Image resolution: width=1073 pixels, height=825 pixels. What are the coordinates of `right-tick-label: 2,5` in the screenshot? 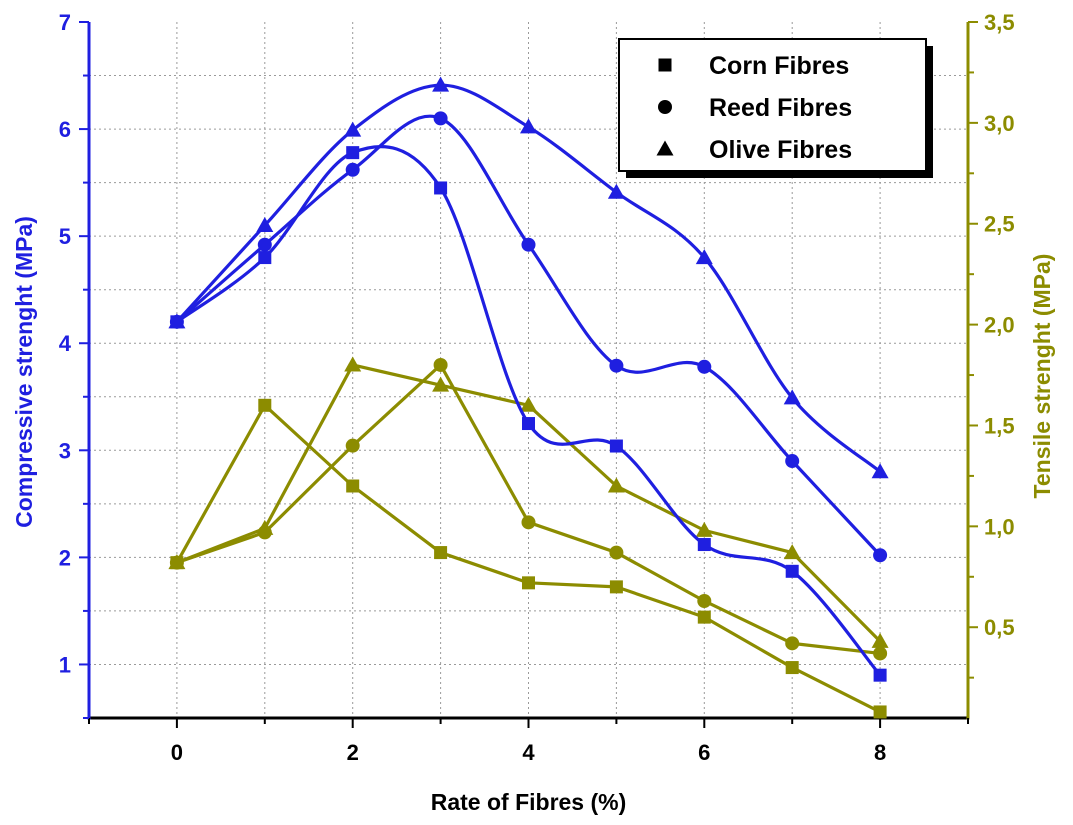 It's located at (999, 224).